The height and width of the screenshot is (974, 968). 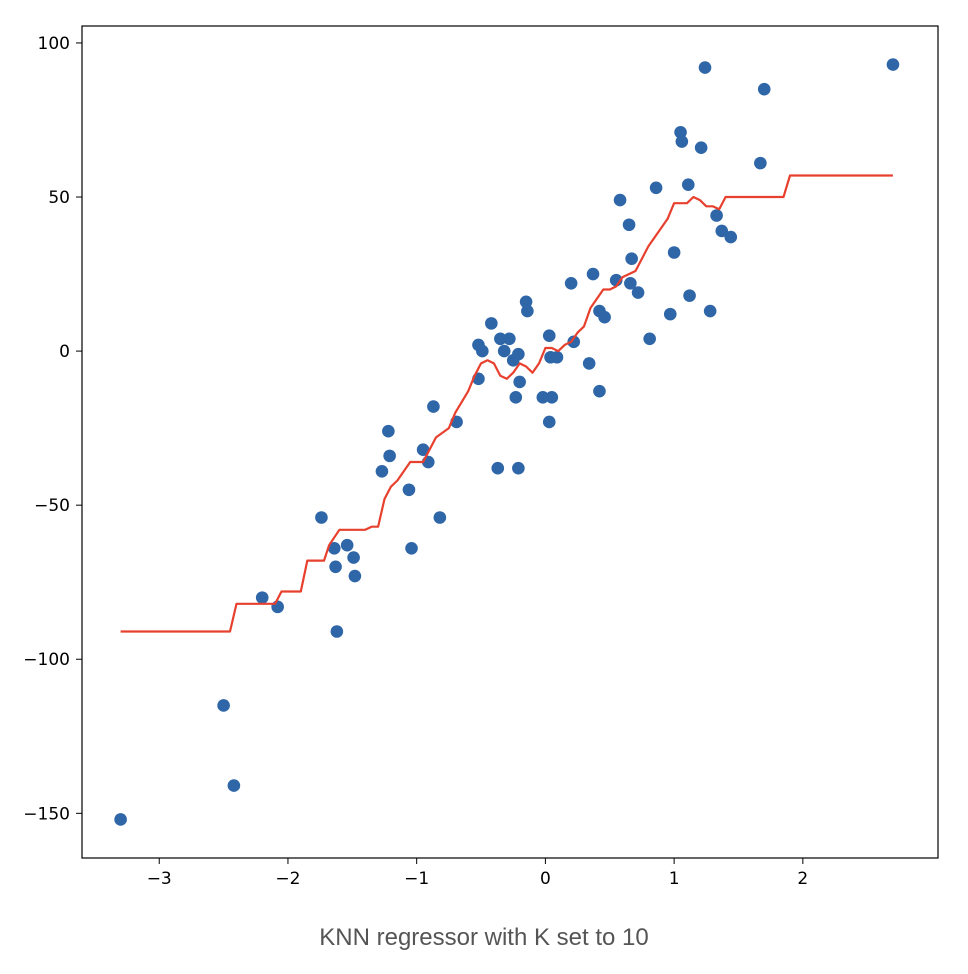 What do you see at coordinates (46, 660) in the screenshot?
I see `y-tick-label: −100` at bounding box center [46, 660].